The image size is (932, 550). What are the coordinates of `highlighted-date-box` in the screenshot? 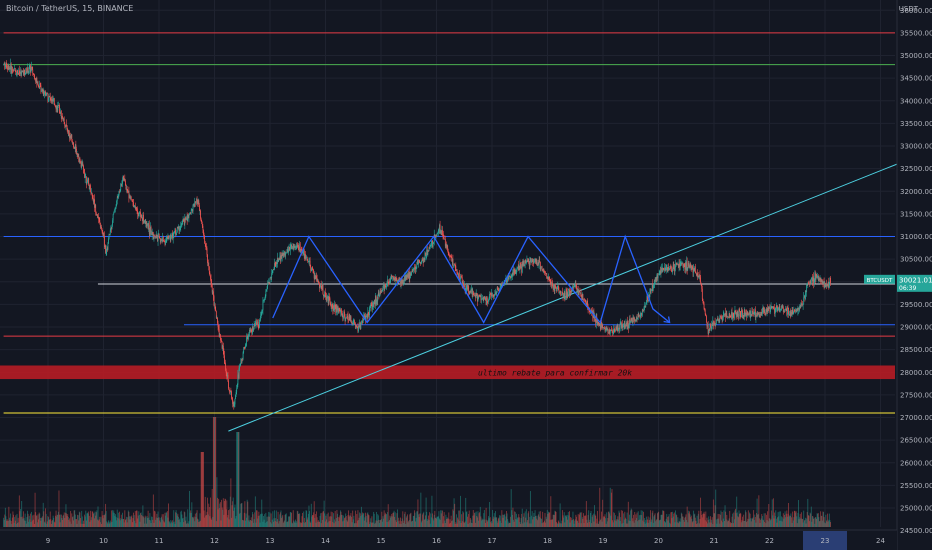 It's located at (825, 540).